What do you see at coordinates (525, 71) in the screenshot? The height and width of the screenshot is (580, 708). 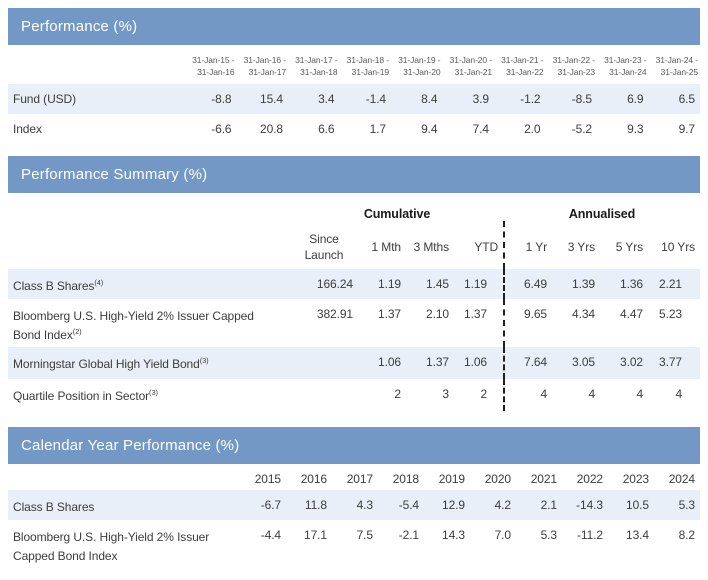 I see `period-end: 31-Jan-22` at bounding box center [525, 71].